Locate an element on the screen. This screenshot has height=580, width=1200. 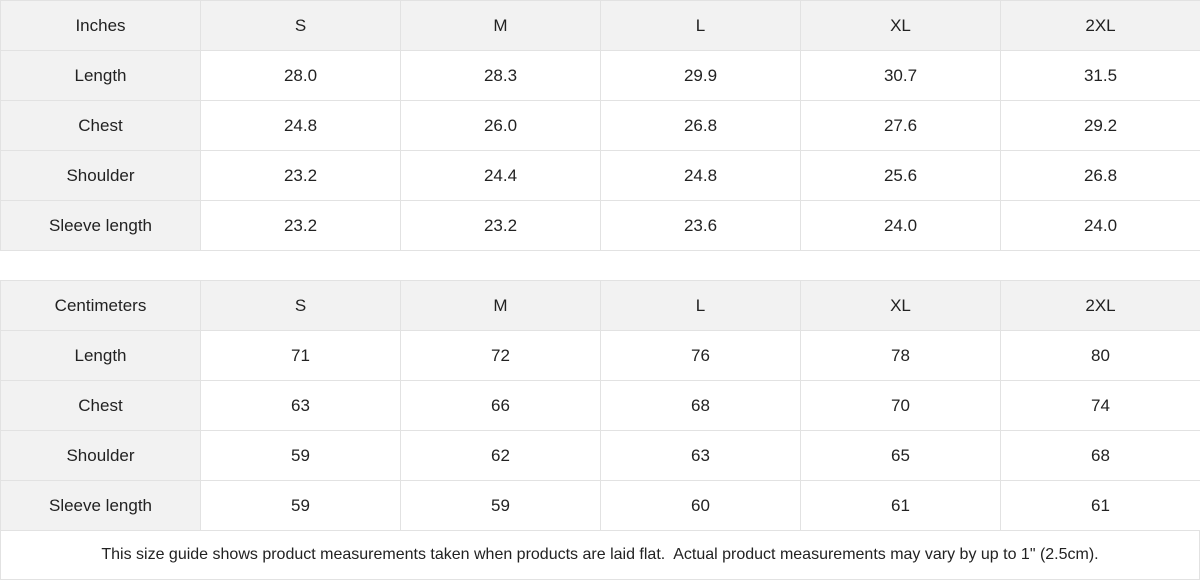
cell: 25.6 is located at coordinates (900, 175).